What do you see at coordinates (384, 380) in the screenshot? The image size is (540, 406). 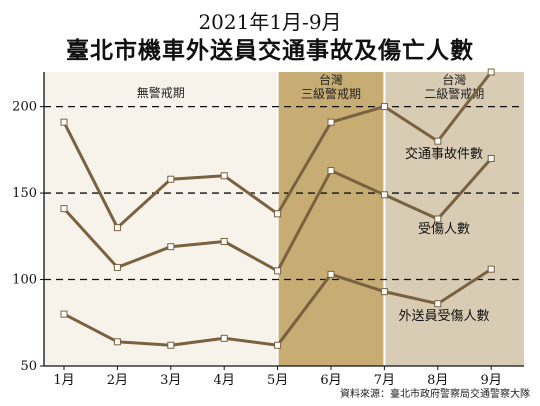 I see `x-tick-label: 7月` at bounding box center [384, 380].